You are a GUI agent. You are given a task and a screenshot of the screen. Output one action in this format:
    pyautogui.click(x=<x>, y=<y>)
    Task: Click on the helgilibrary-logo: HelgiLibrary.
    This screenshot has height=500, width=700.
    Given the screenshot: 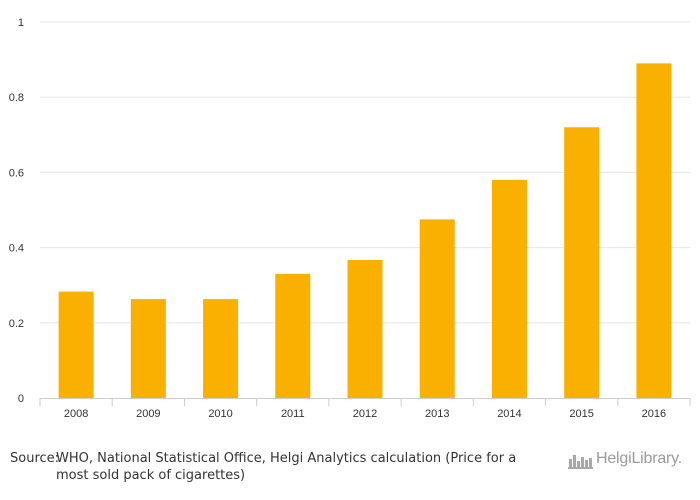 What is the action you would take?
    pyautogui.click(x=631, y=459)
    